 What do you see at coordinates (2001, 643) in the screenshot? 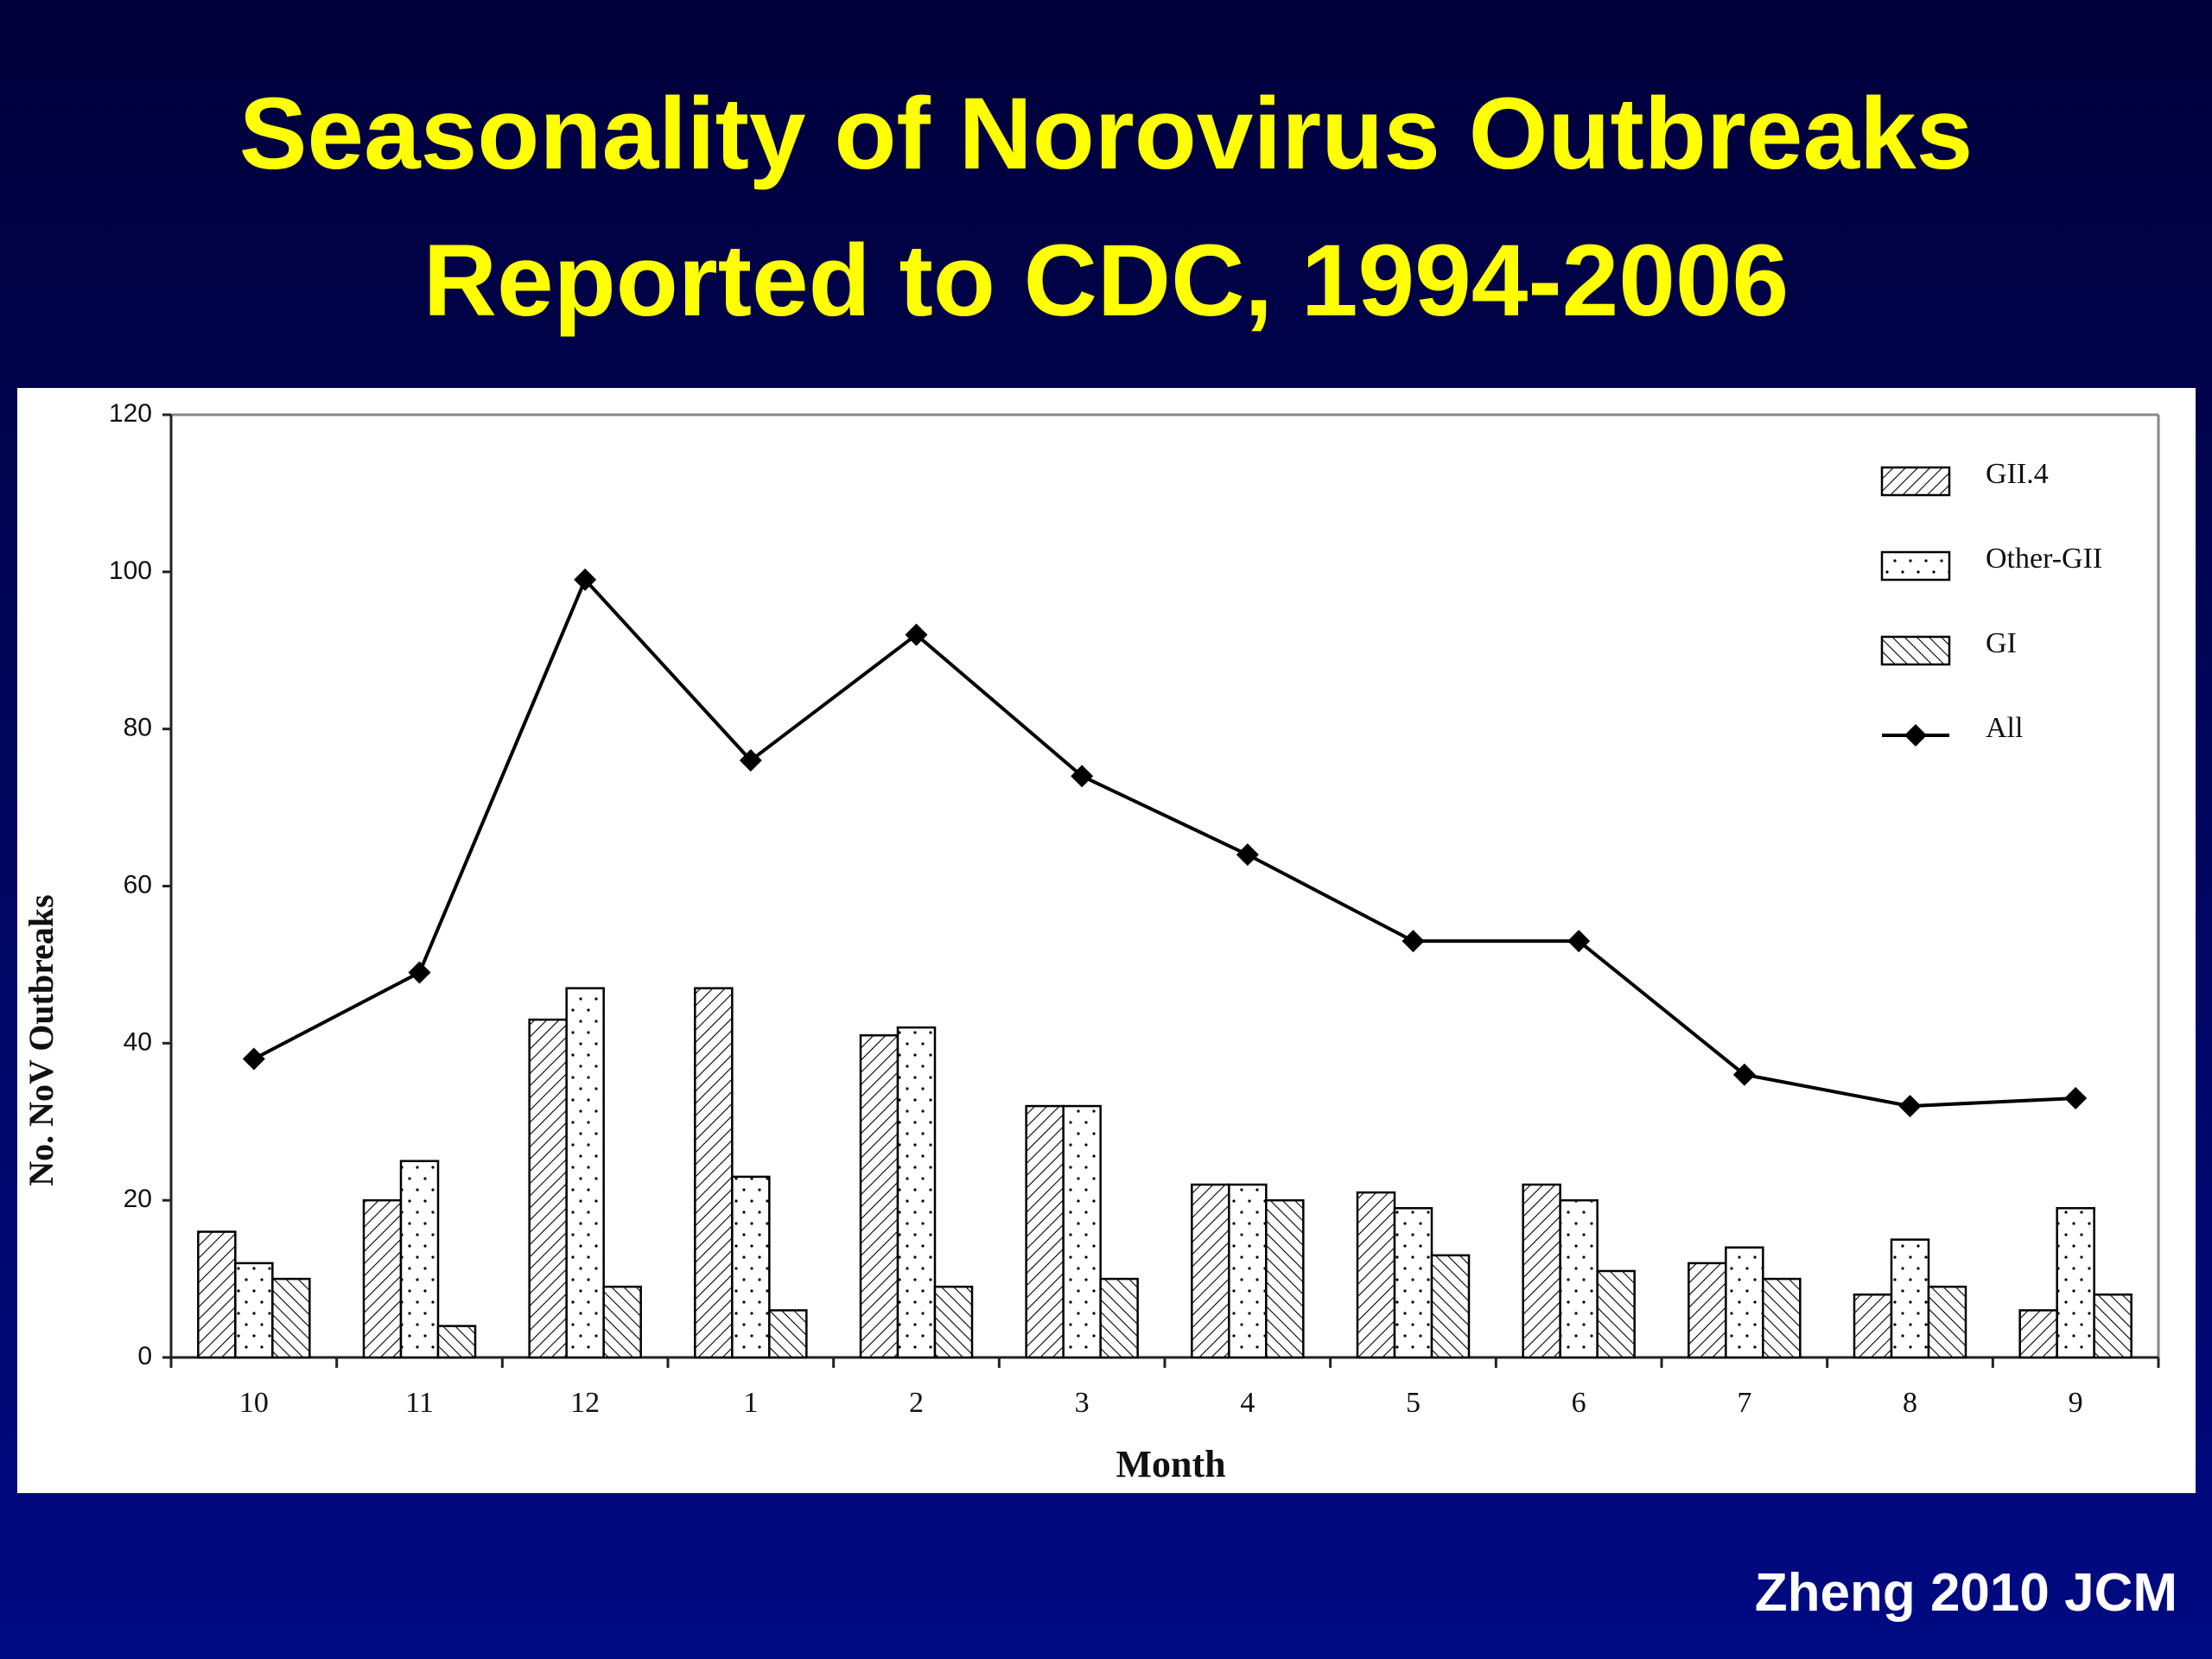
I see `legend-label: GI` at bounding box center [2001, 643].